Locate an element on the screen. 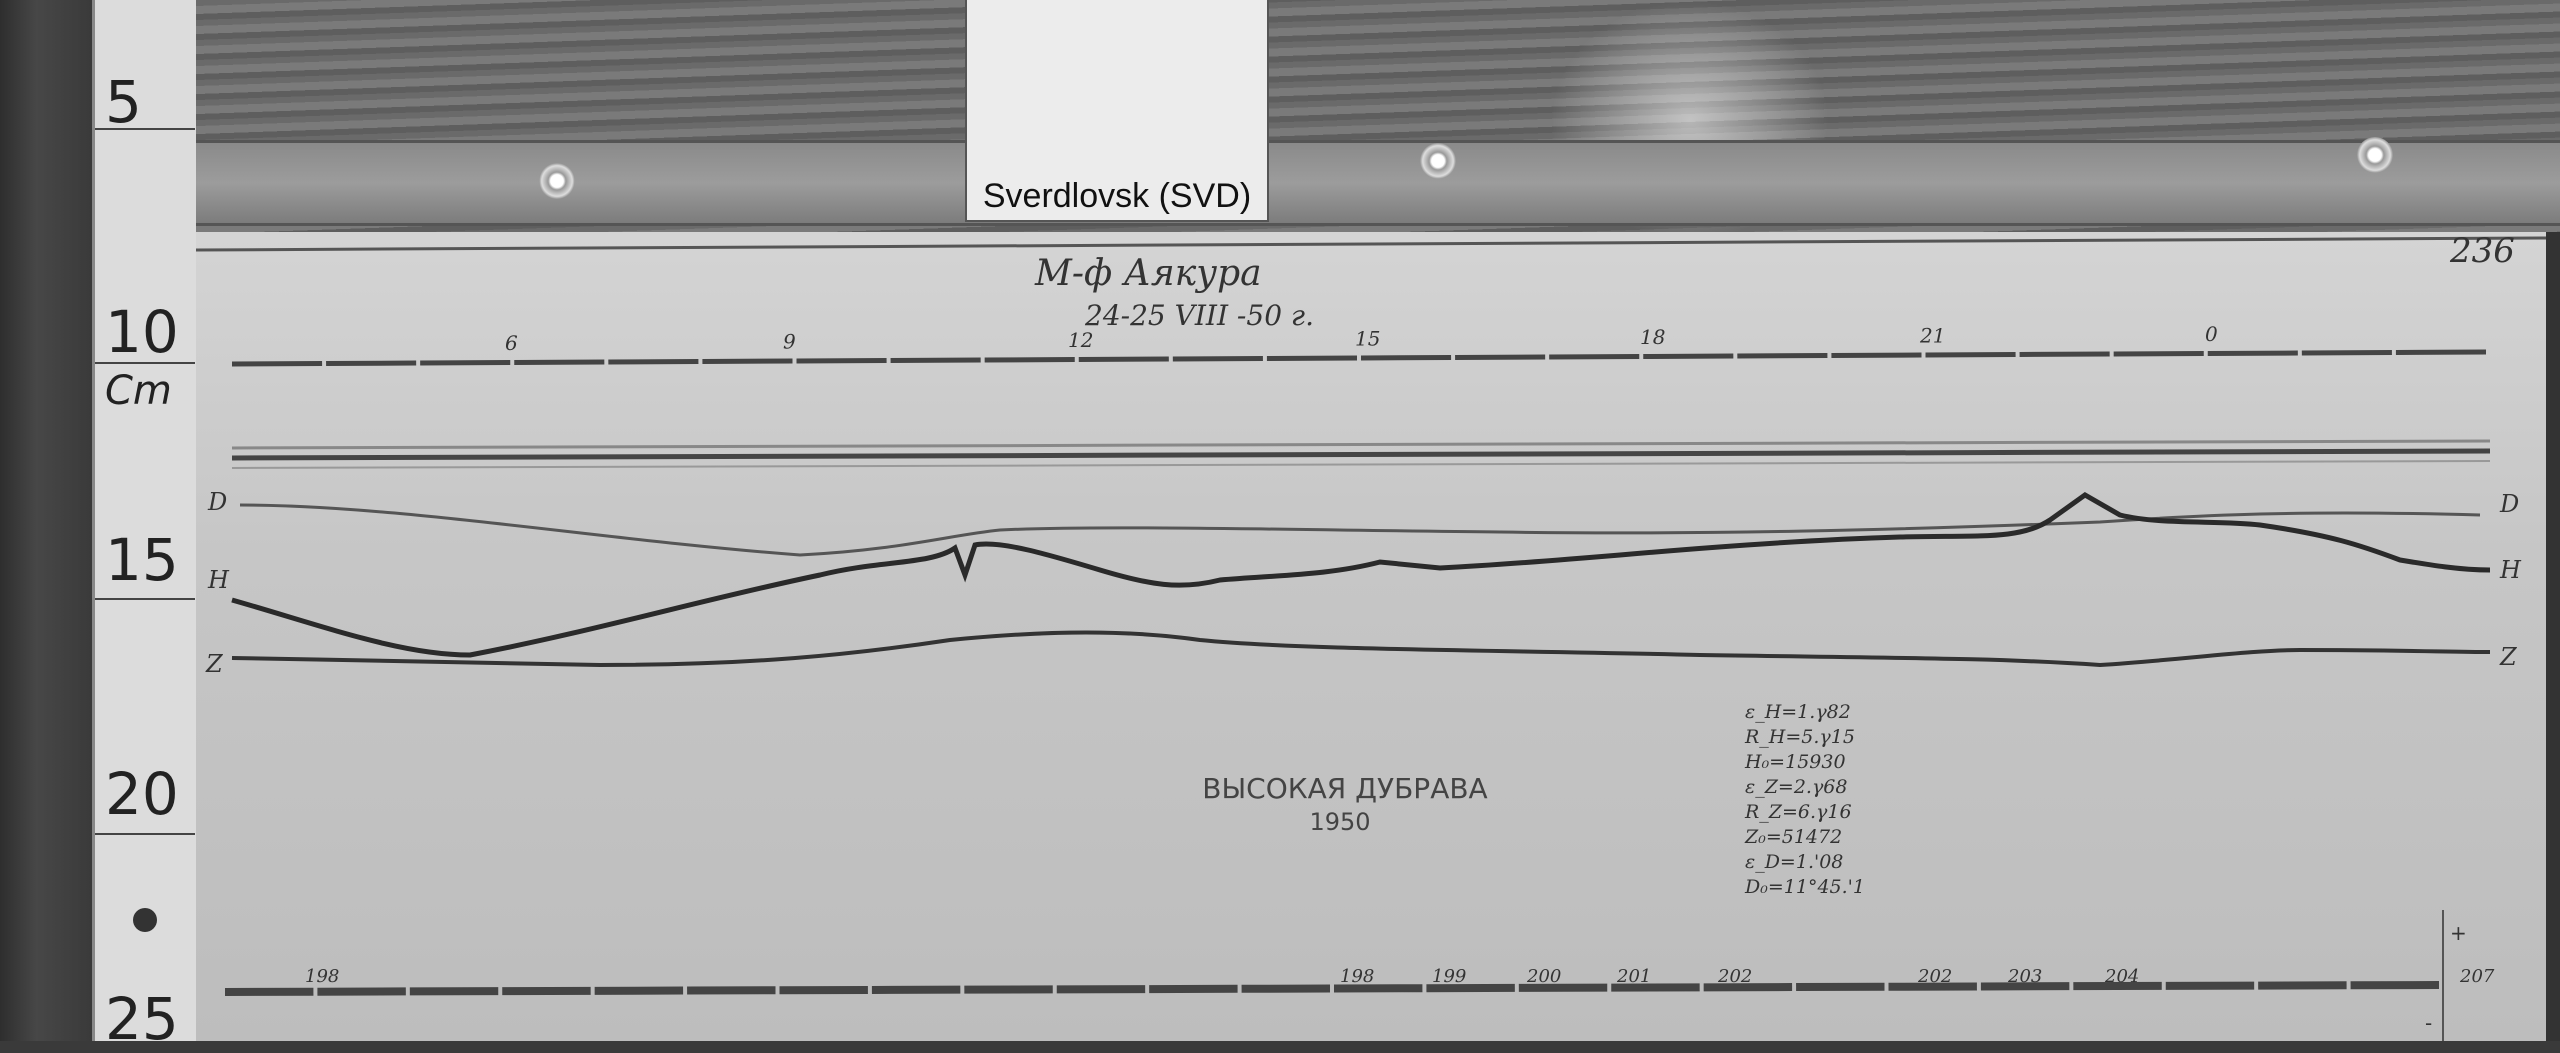 This screenshot has width=2560, height=1053. record-date: 24-25 VIII -50 г. is located at coordinates (1199, 315).